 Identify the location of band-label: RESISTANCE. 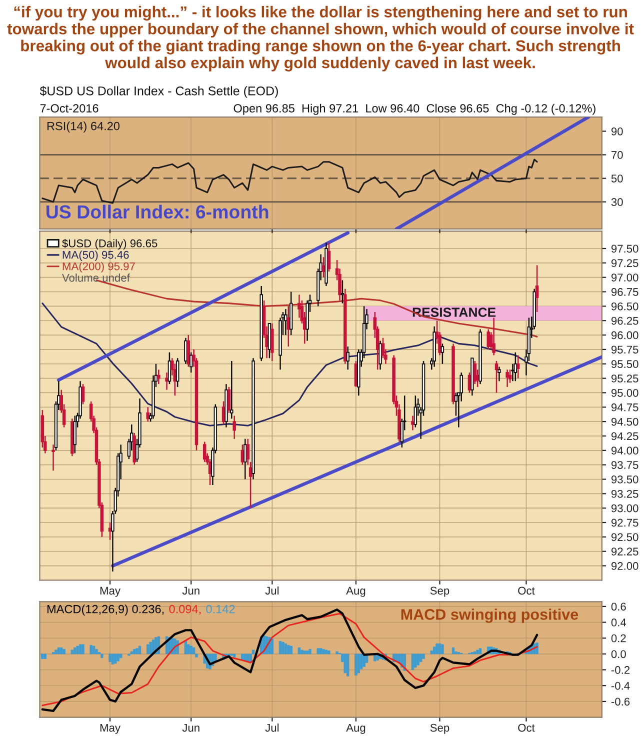
(454, 312).